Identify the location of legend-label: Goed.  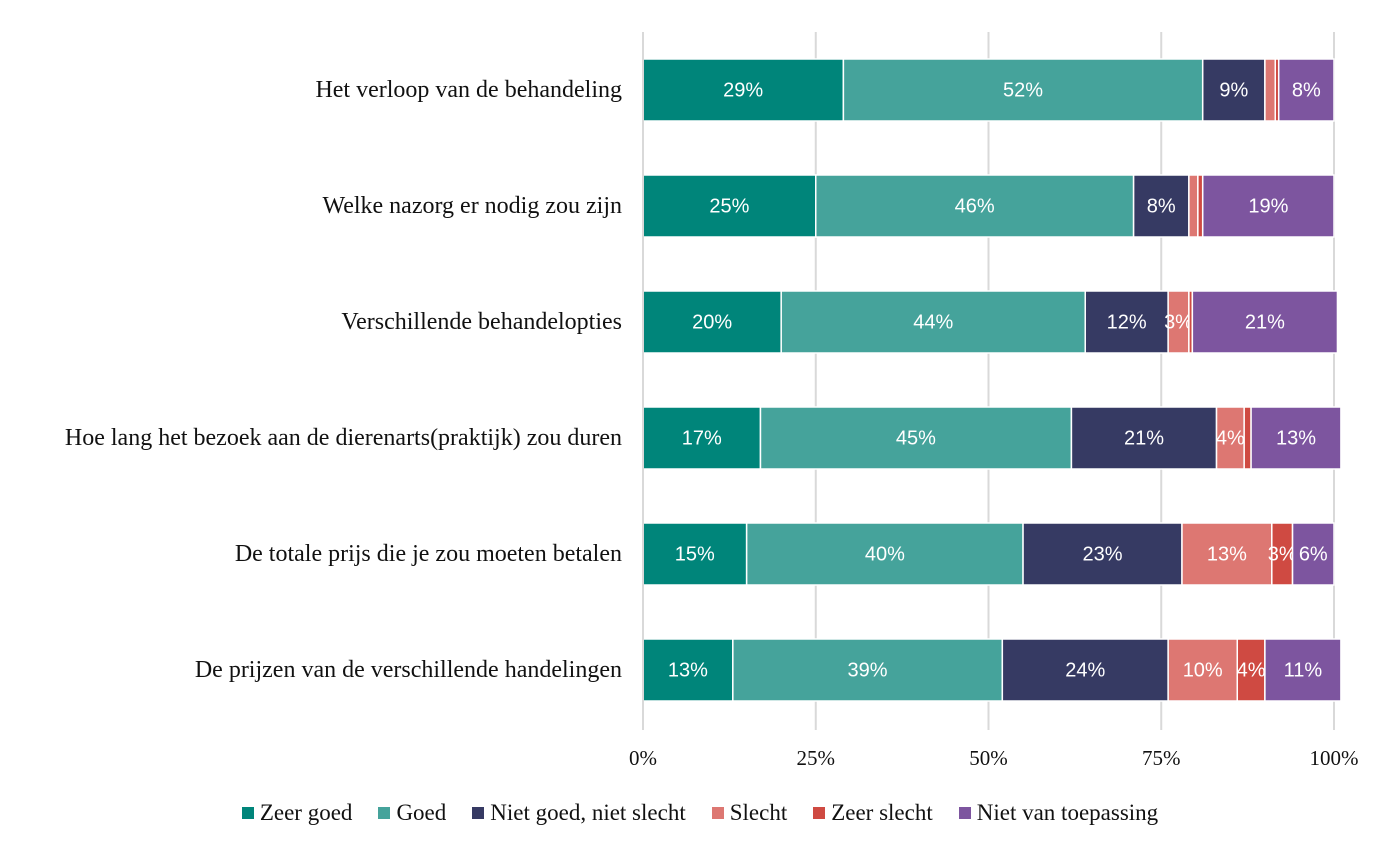
(421, 812).